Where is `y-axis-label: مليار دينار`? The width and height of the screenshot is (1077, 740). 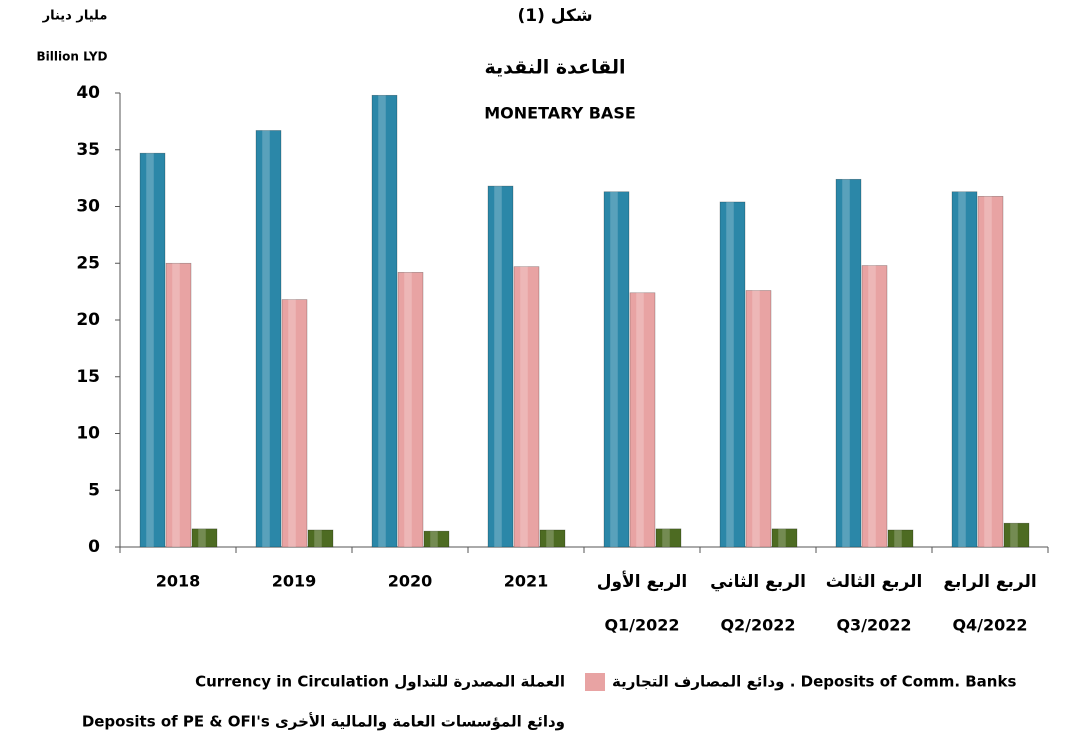
y-axis-label: مليار دينار is located at coordinates (75, 16).